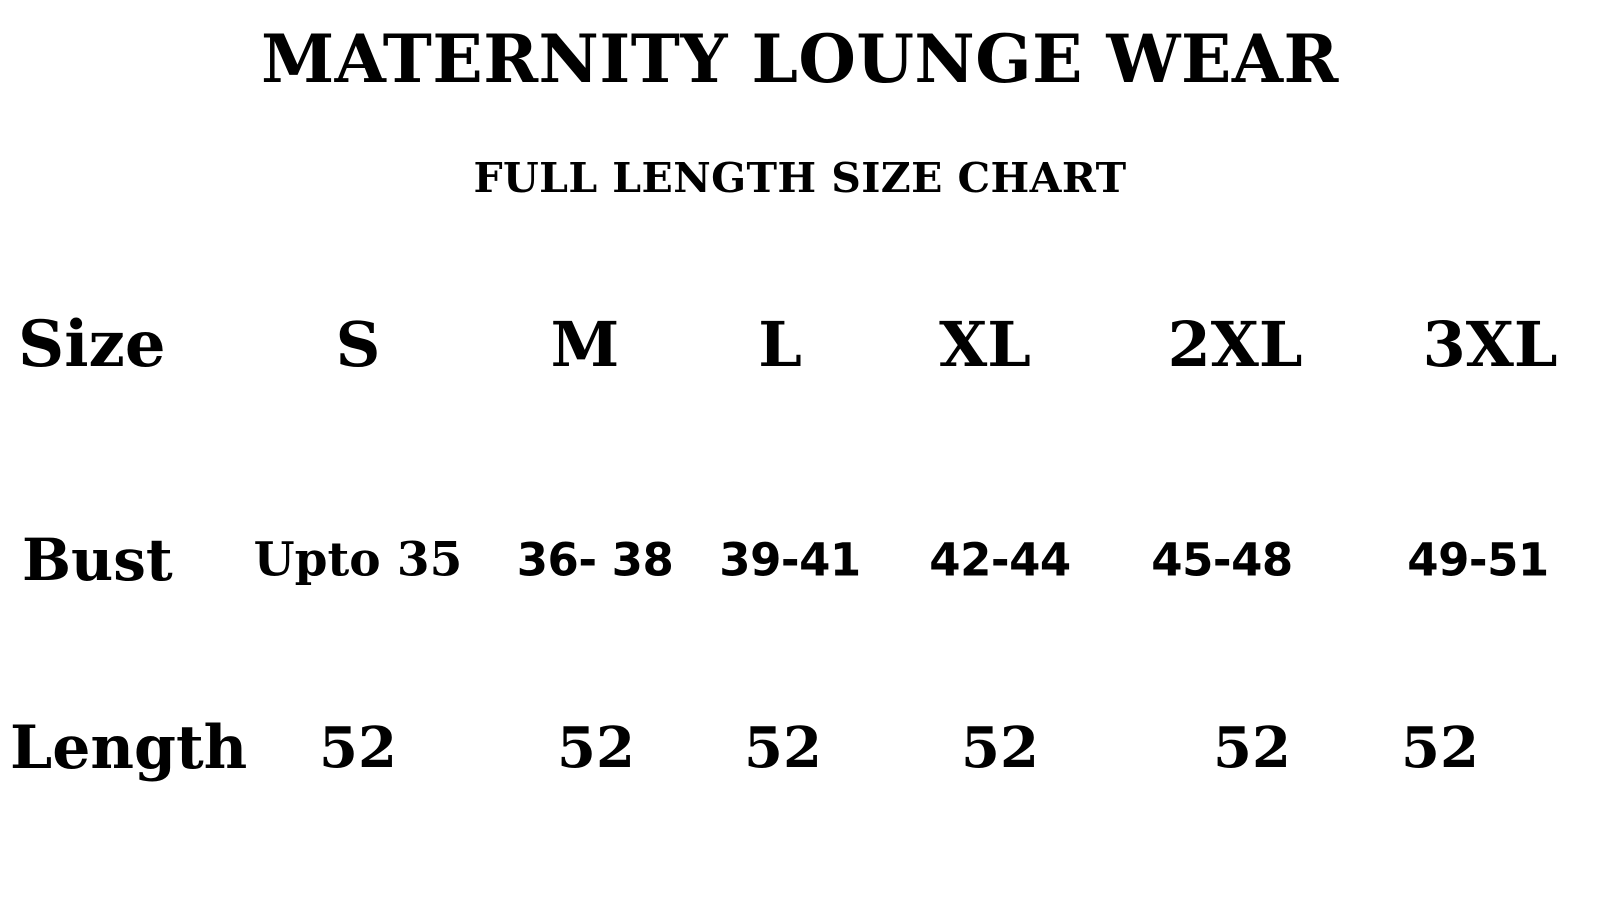  Describe the element at coordinates (358, 748) in the screenshot. I see `length-value-s: 52` at that location.